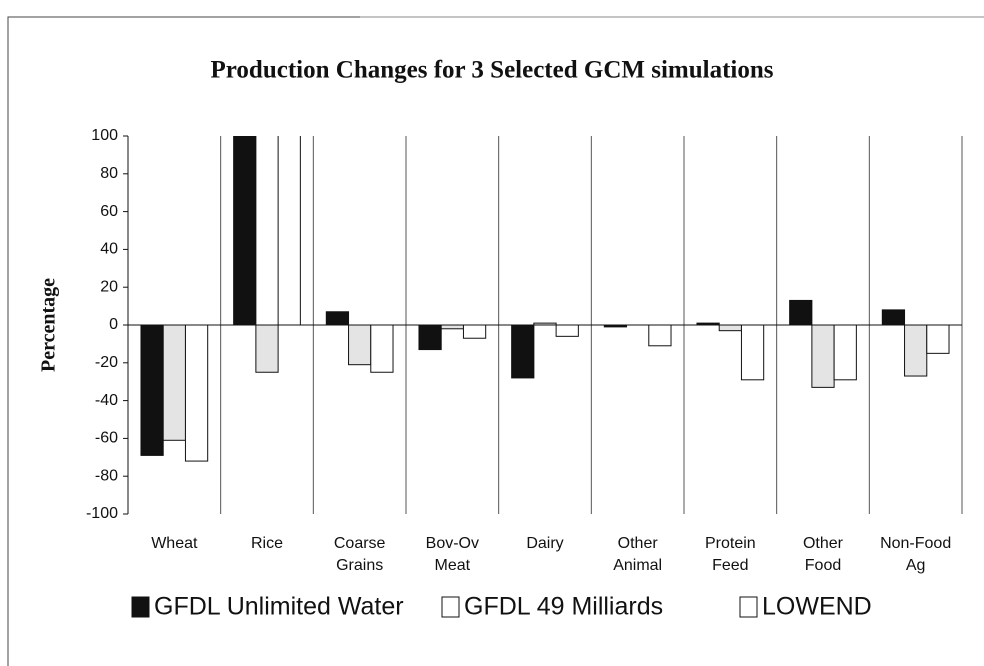 This screenshot has height=666, width=984. I want to click on y-tick-label: 0, so click(113, 324).